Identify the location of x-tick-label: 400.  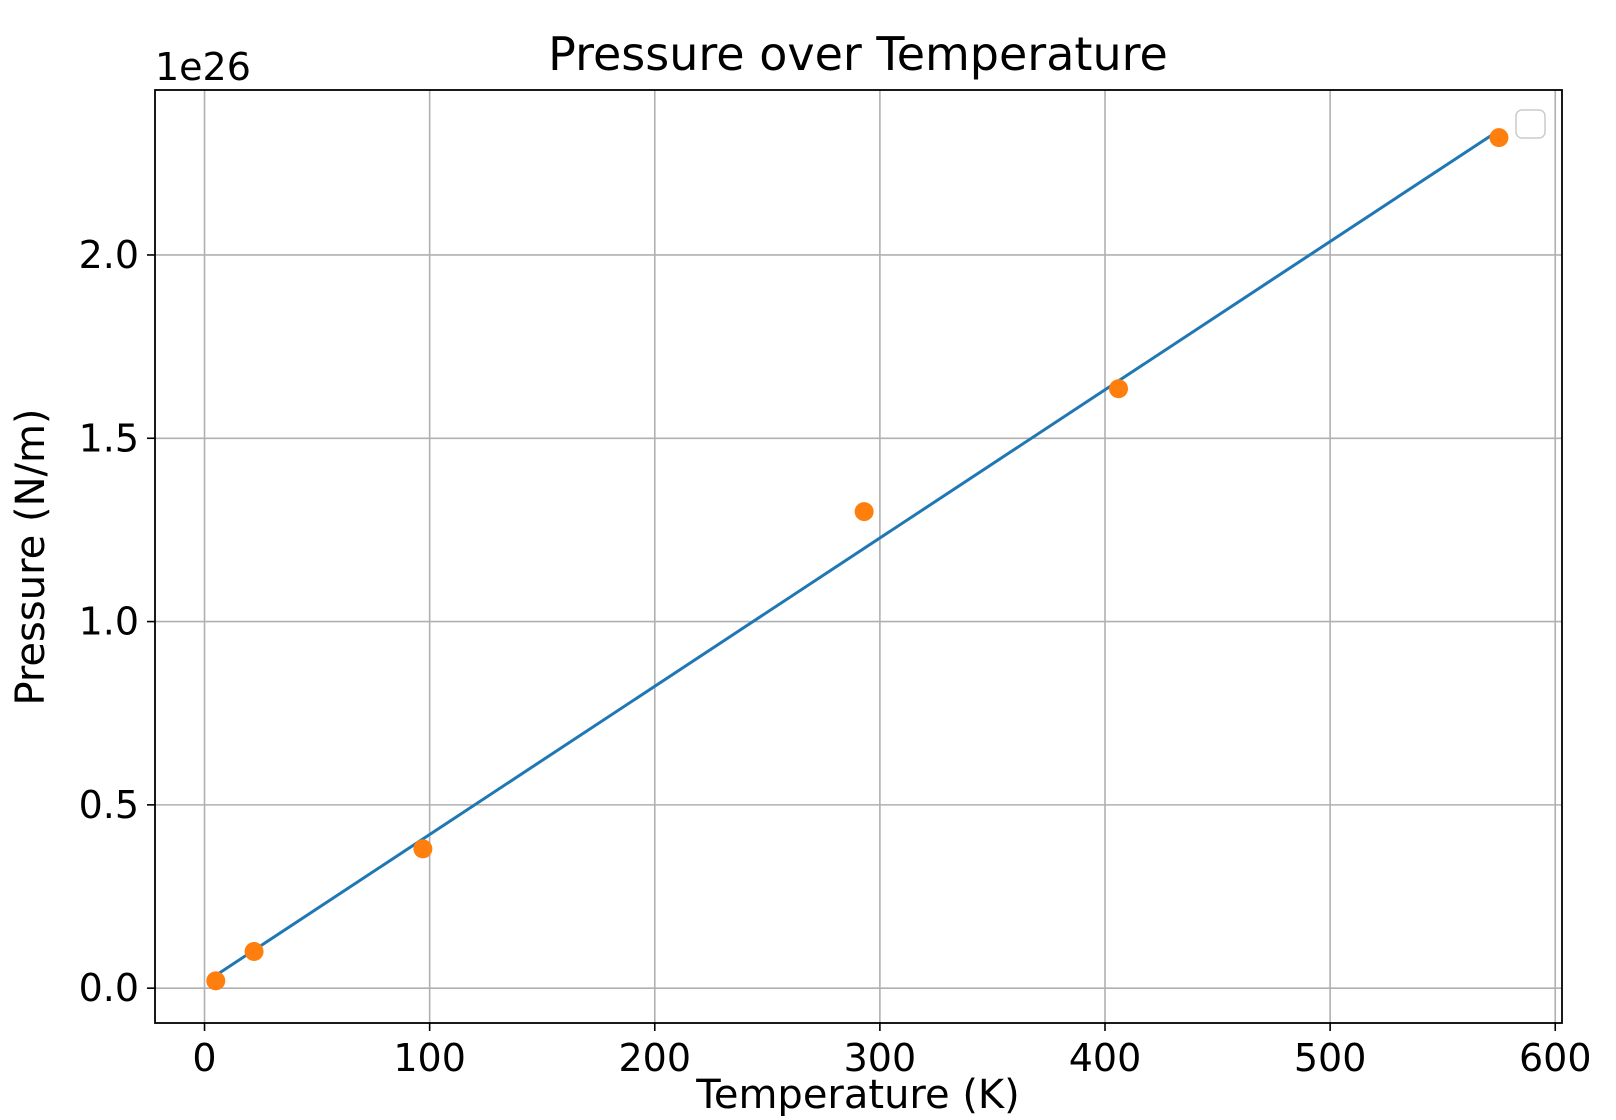
(1105, 1058).